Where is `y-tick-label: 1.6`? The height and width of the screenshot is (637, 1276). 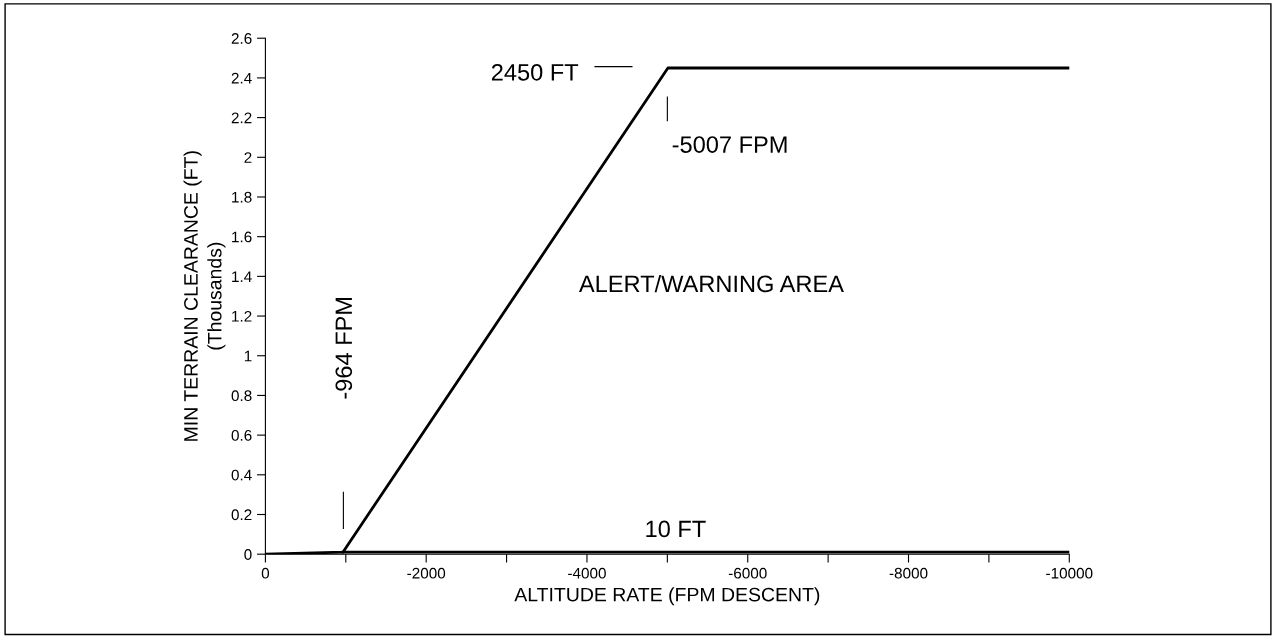 y-tick-label: 1.6 is located at coordinates (242, 237).